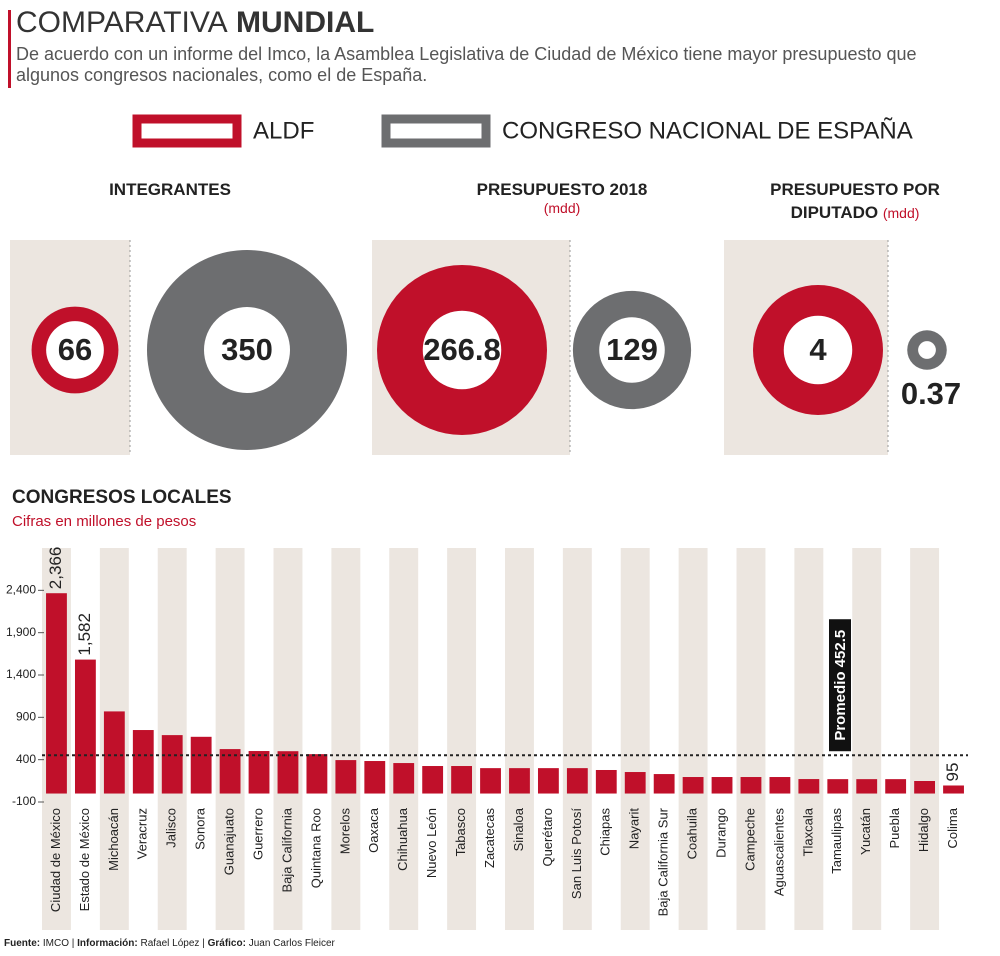  What do you see at coordinates (84, 859) in the screenshot?
I see `x-tick-label: Estado de México` at bounding box center [84, 859].